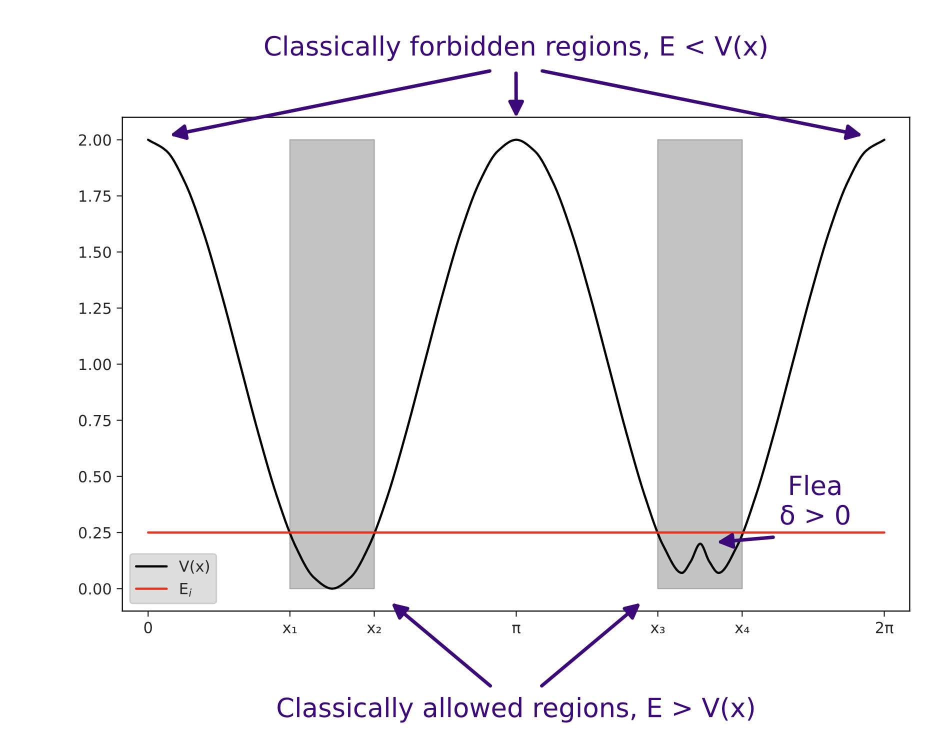 The image size is (934, 738). I want to click on legend-label: V(x), so click(194, 567).